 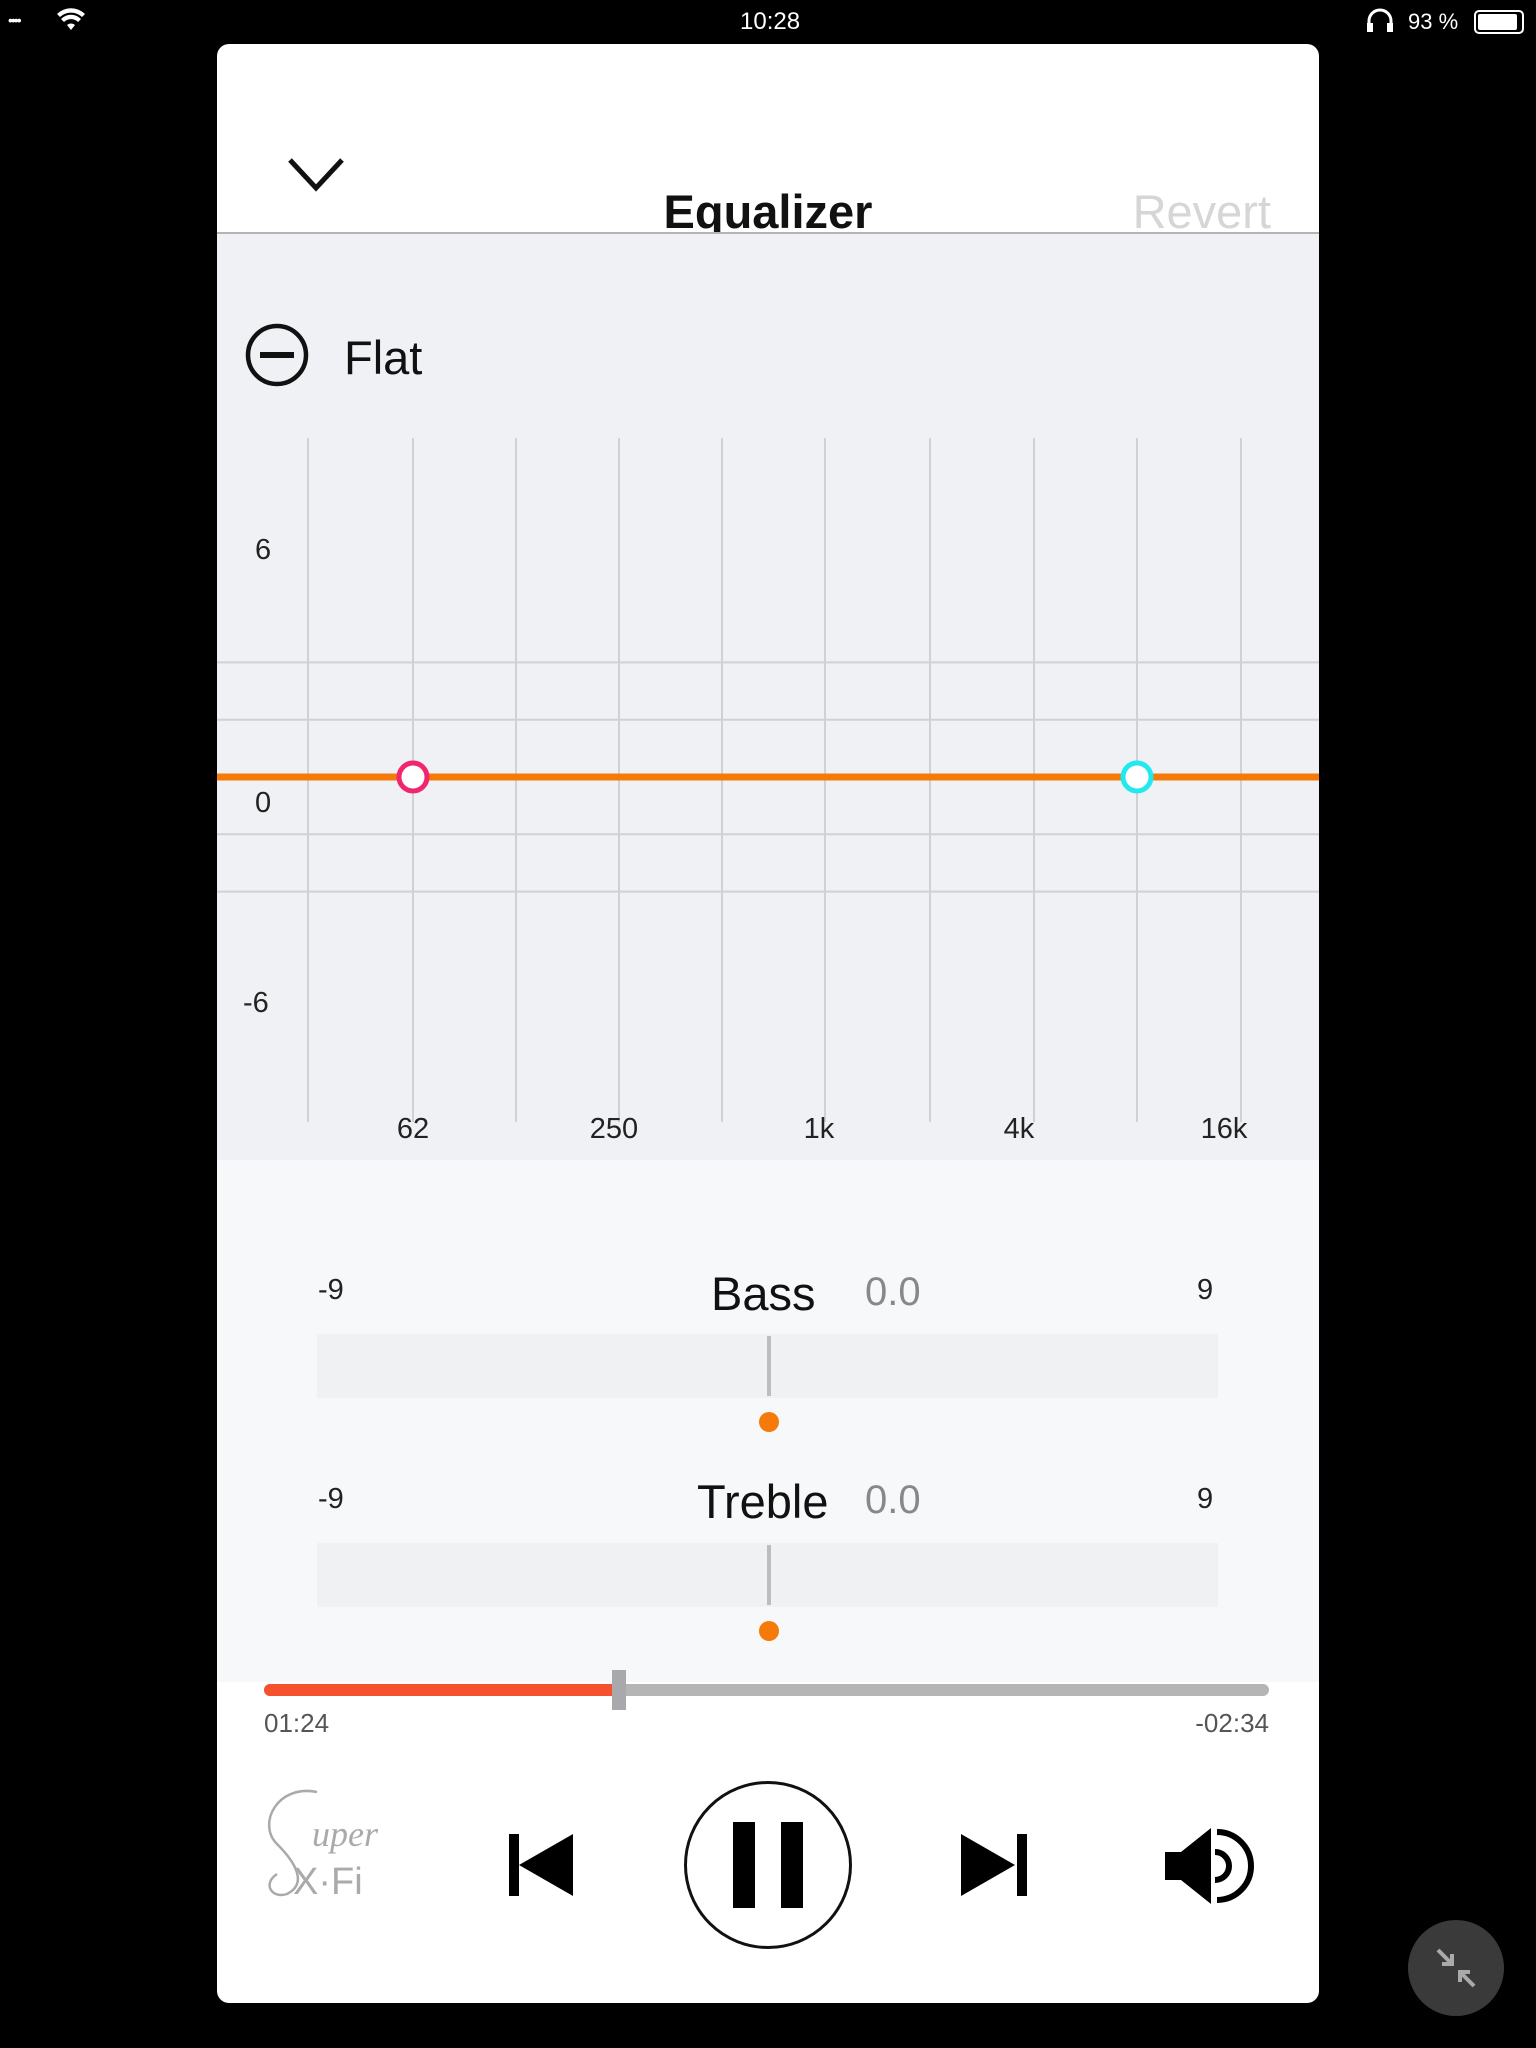 I want to click on treble-slider-handle, so click(x=769, y=1631).